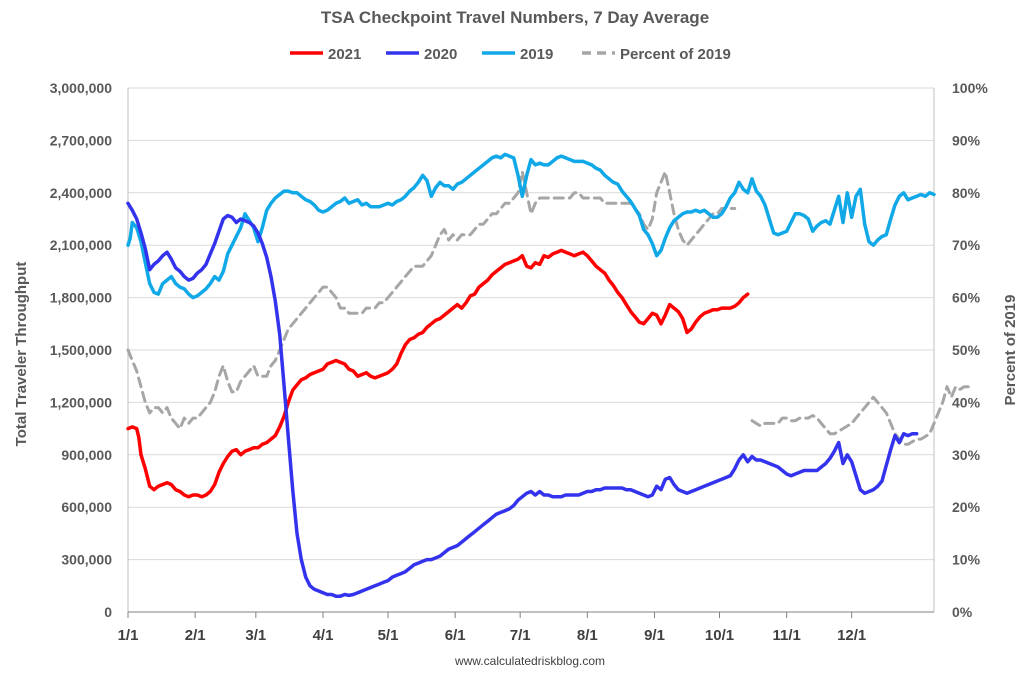 This screenshot has height=683, width=1027. I want to click on y-tick-label: 900,000, so click(86, 455).